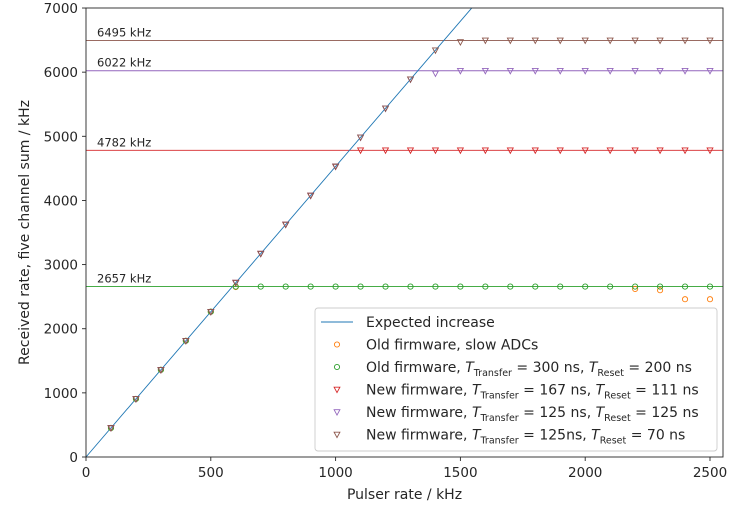  What do you see at coordinates (522, 368) in the screenshot?
I see `legend-equals-2: =` at bounding box center [522, 368].